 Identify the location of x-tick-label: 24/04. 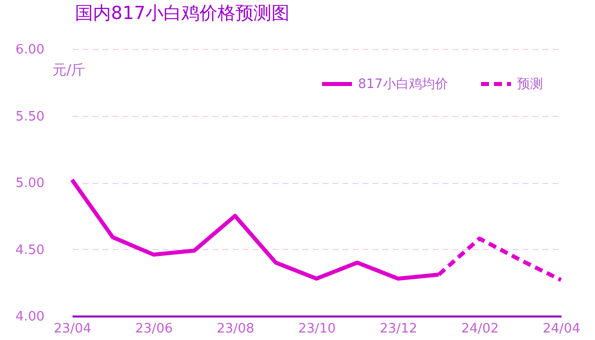
(561, 329).